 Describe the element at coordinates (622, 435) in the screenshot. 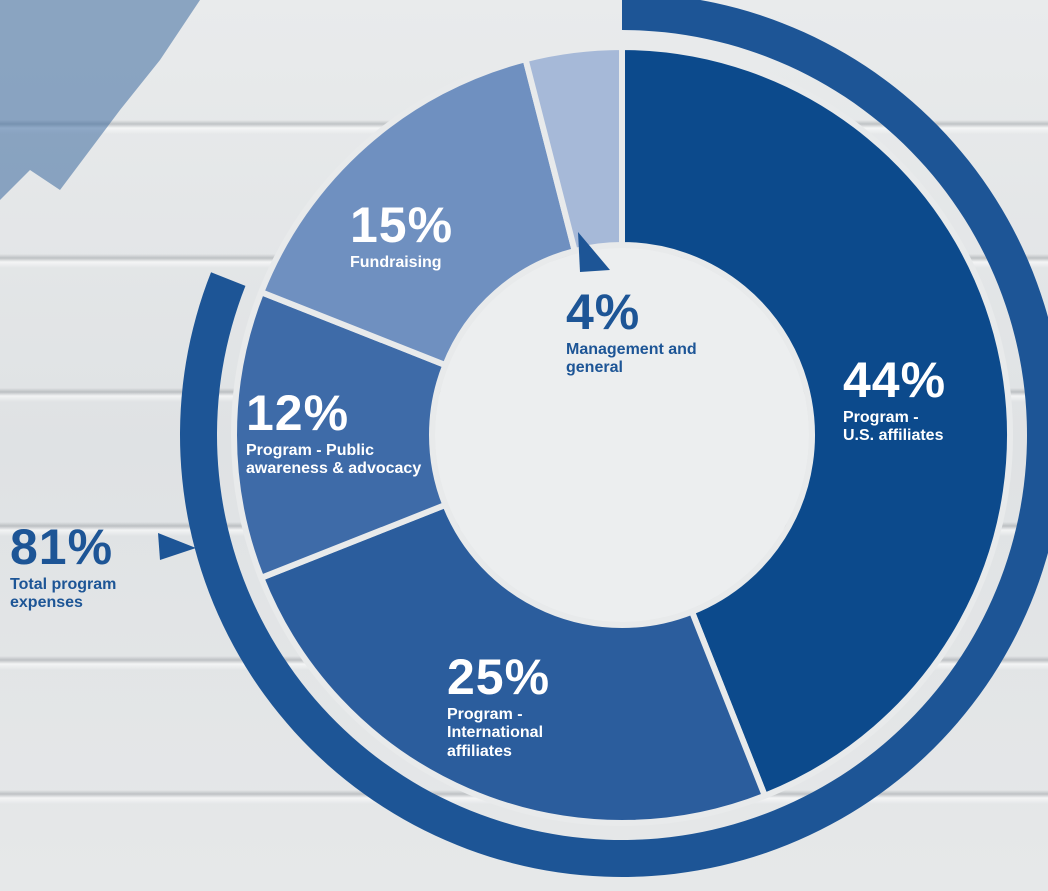

I see `donut-hole` at that location.